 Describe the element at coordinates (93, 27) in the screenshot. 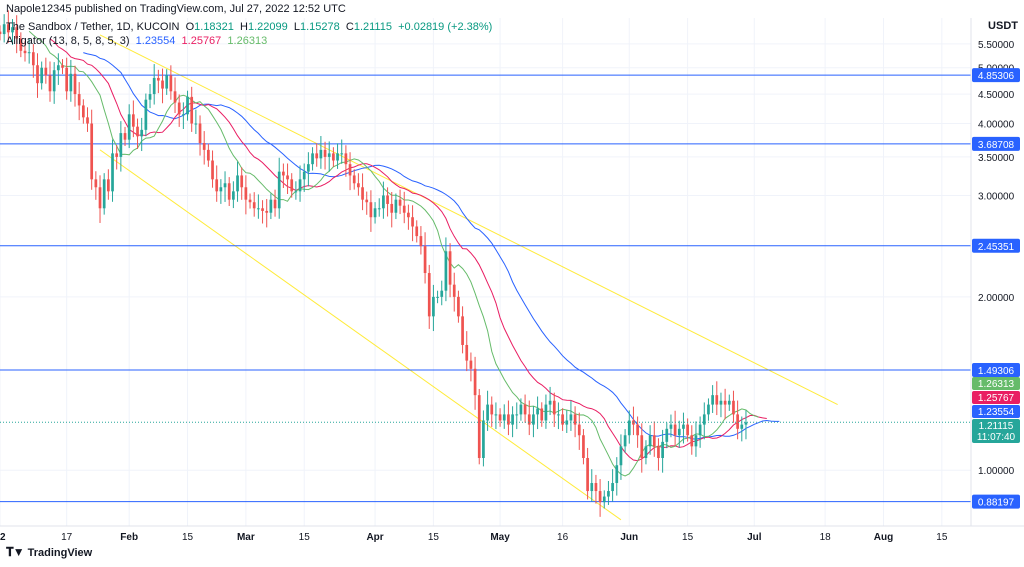

I see `symbol-name: The Sandbox / Tether, 1D, KUCOIN` at that location.